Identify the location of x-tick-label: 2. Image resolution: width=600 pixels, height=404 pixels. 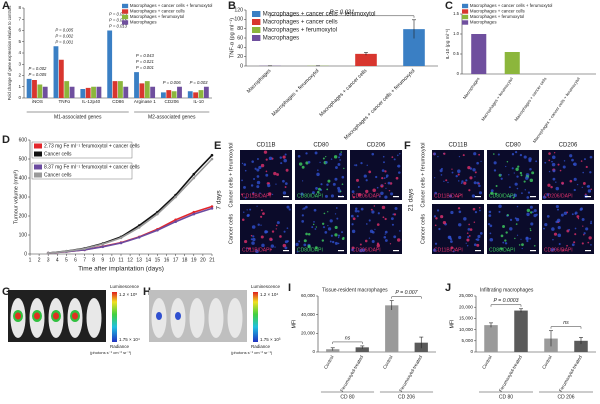
(39, 260).